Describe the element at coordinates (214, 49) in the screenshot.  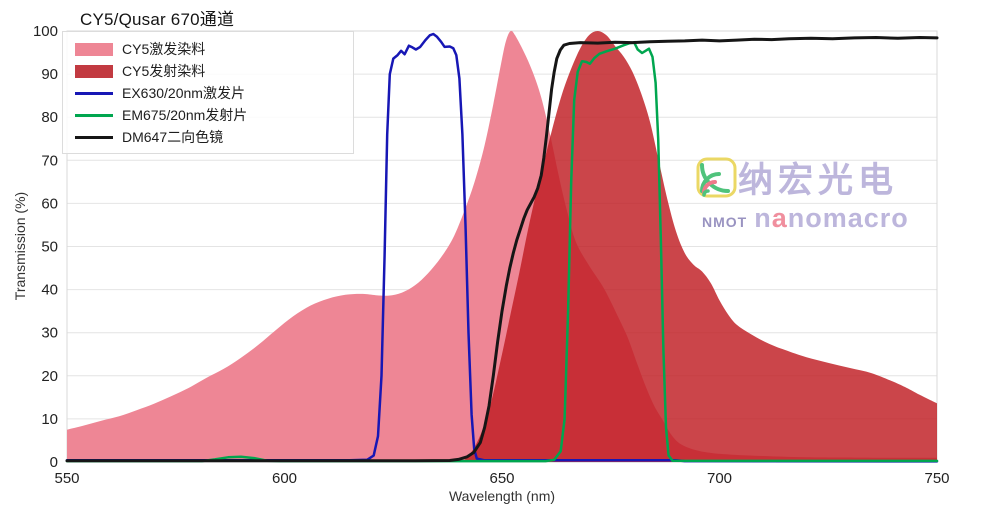
I see `legend-item-cy5-excitation-dye: CY5激发染料` at that location.